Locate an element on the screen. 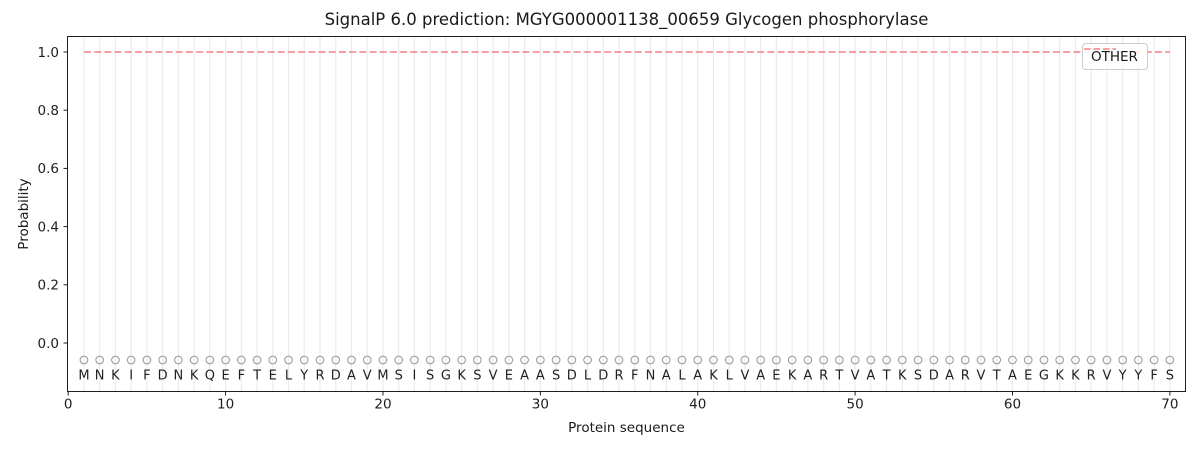 The height and width of the screenshot is (450, 1200). sequence-letter: M is located at coordinates (83, 376).